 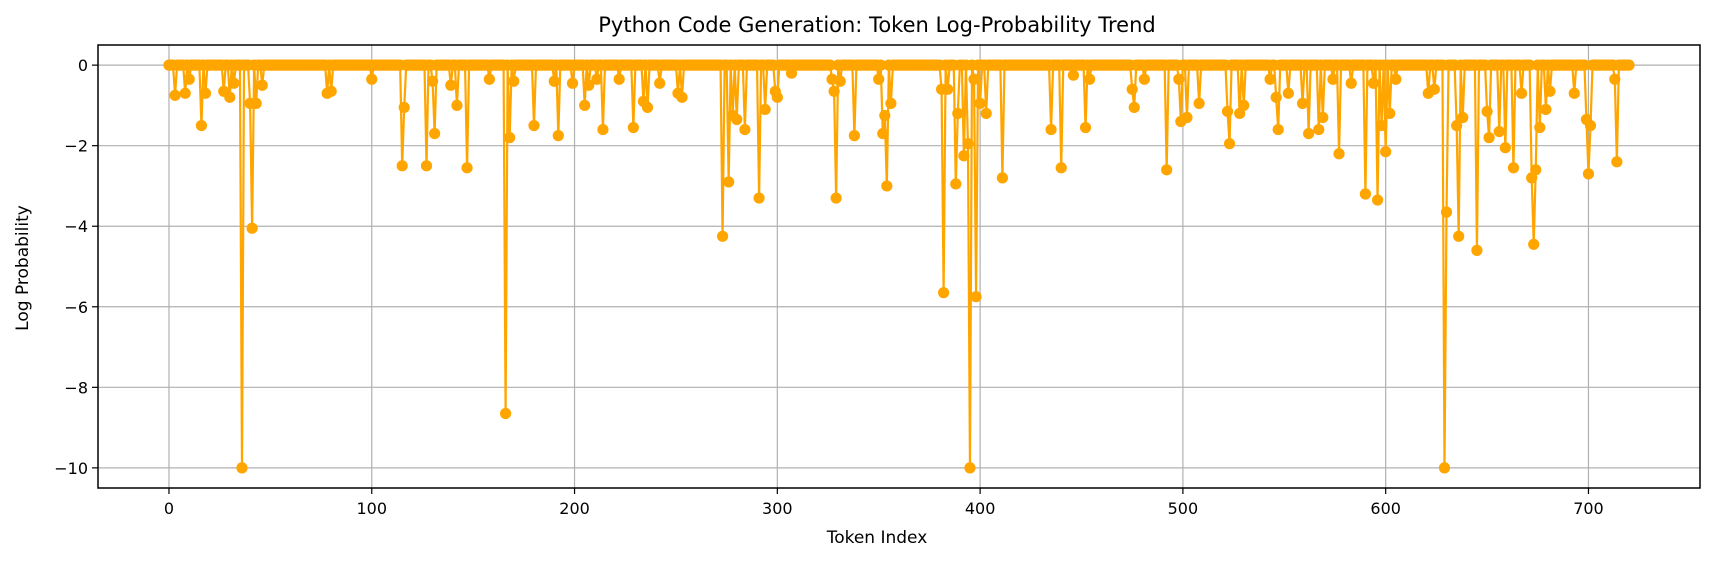 I want to click on x-tick-label: 300, so click(x=777, y=508).